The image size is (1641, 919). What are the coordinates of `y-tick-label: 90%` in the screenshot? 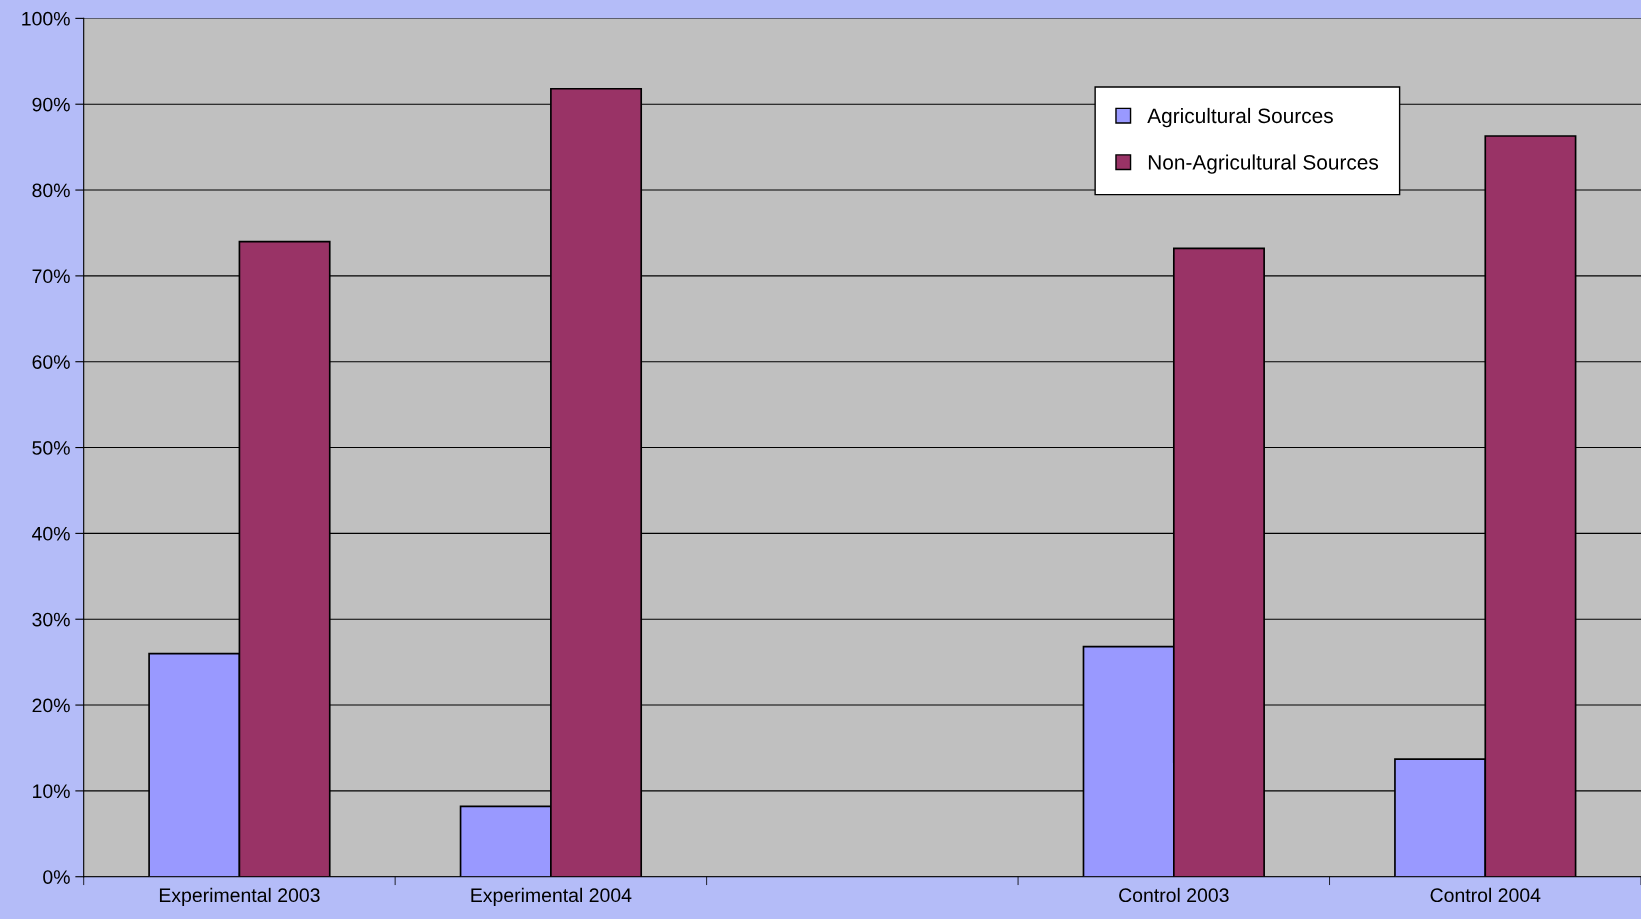 It's located at (51, 104).